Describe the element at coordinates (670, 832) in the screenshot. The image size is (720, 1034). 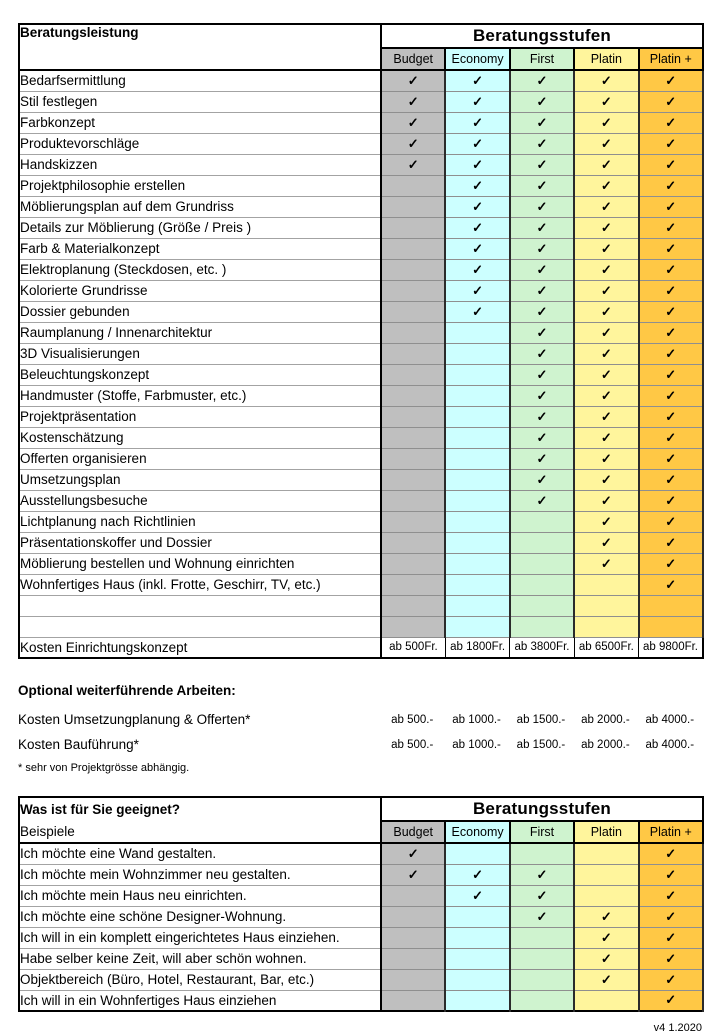
I see `level-header-platin-plus: Platin +` at that location.